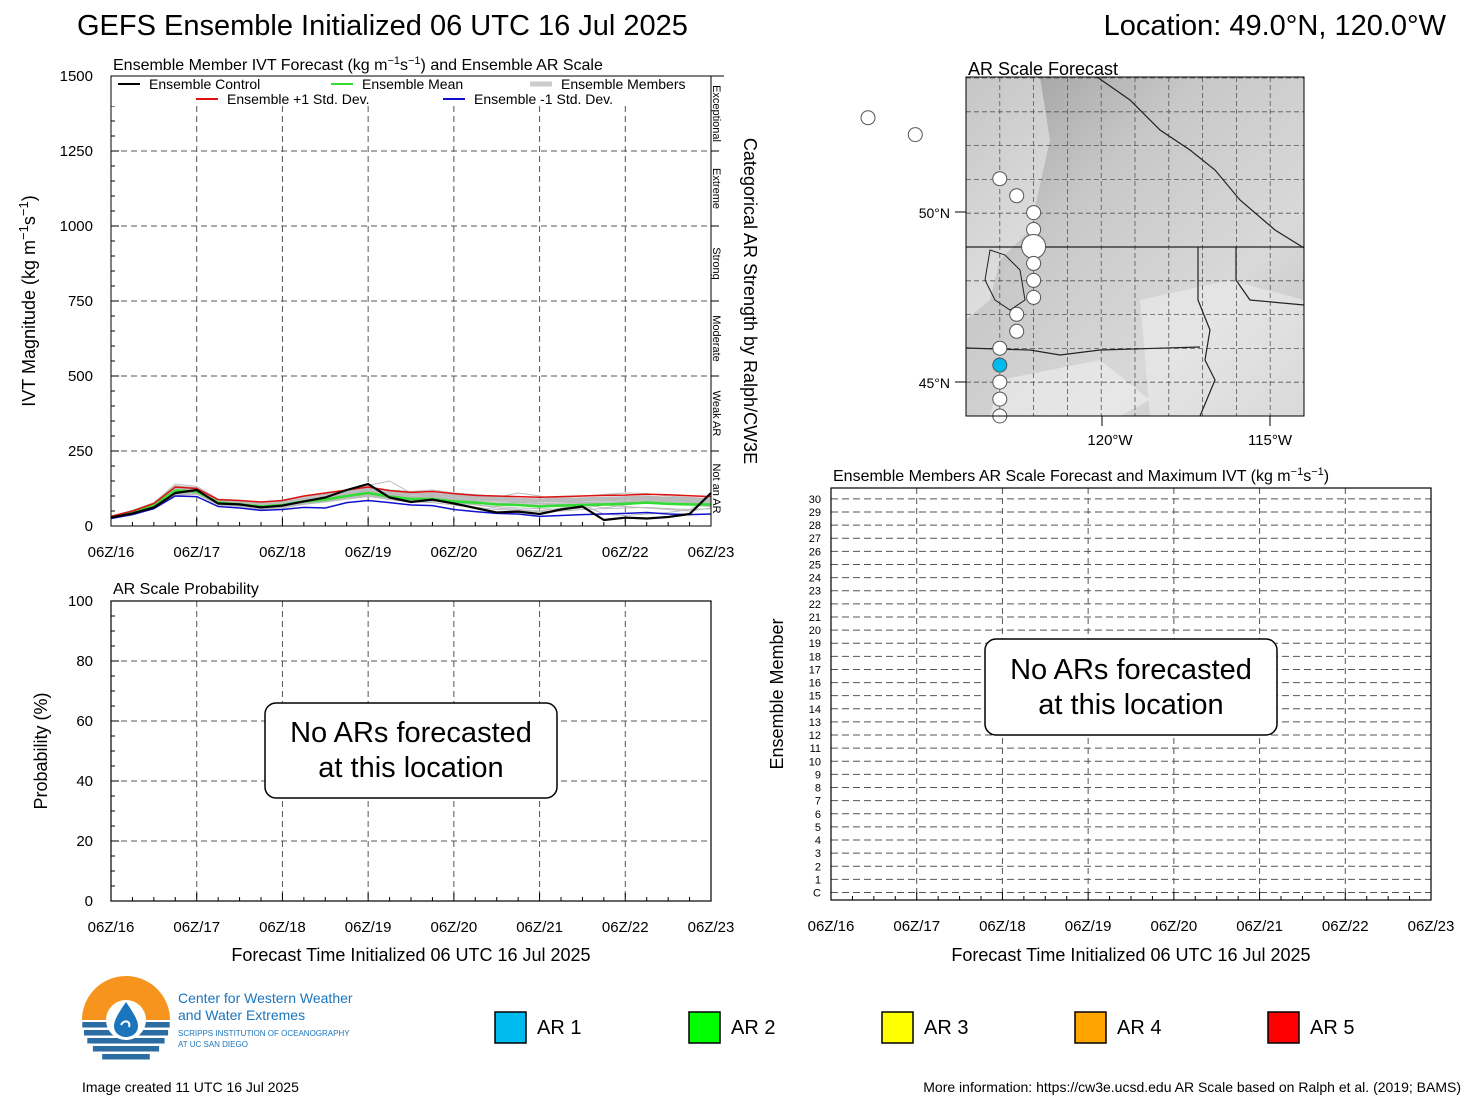 This screenshot has height=1110, width=1476. I want to click on legend-label: Ensemble +1 Std. Dev., so click(298, 99).